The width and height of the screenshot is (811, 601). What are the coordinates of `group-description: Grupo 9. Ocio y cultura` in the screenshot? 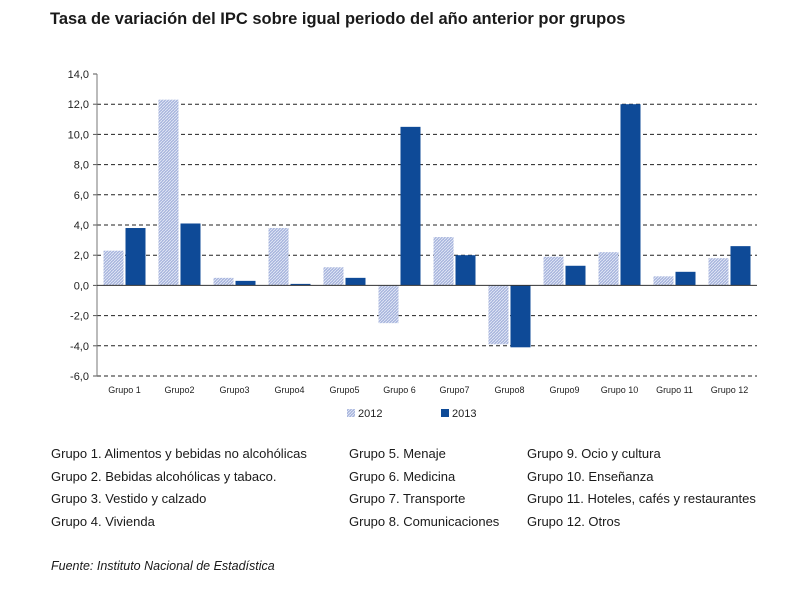 It's located at (594, 453).